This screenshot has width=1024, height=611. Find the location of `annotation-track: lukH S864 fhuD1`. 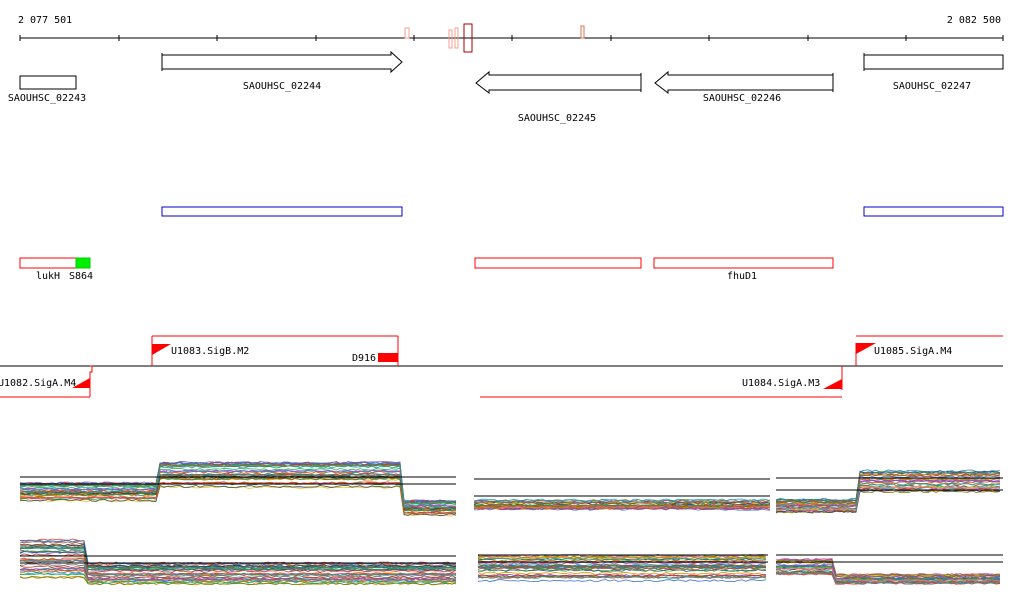

annotation-track: lukH S864 fhuD1 is located at coordinates (426, 269).